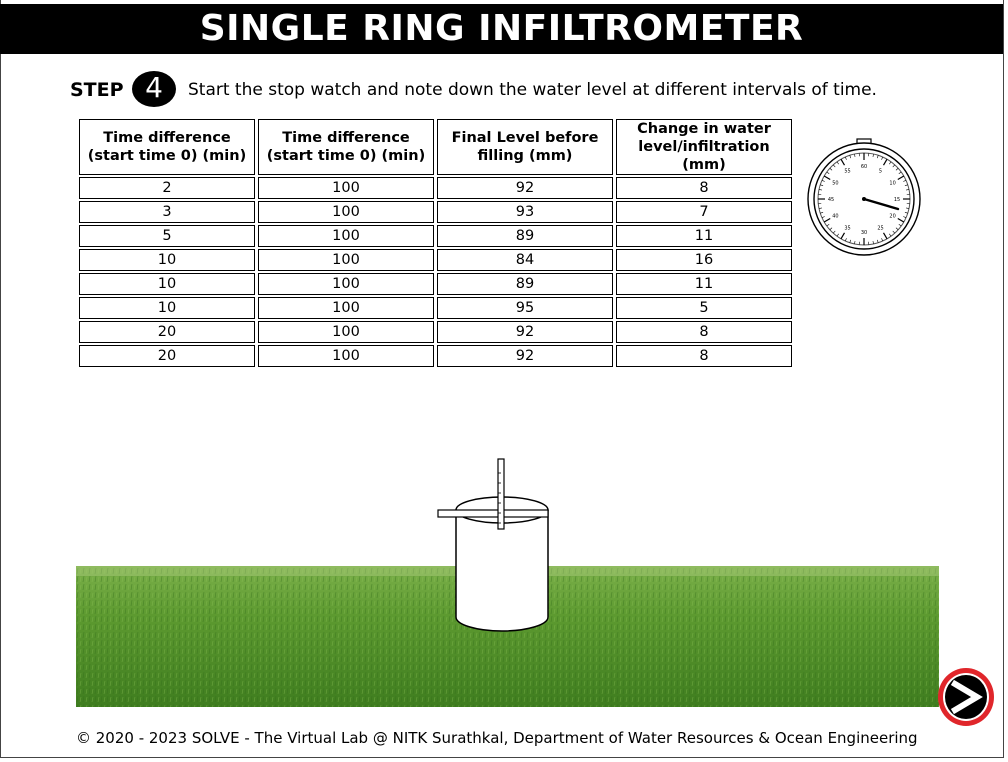 Image resolution: width=1008 pixels, height=762 pixels. I want to click on stopwatch-dial-label: 45, so click(831, 200).